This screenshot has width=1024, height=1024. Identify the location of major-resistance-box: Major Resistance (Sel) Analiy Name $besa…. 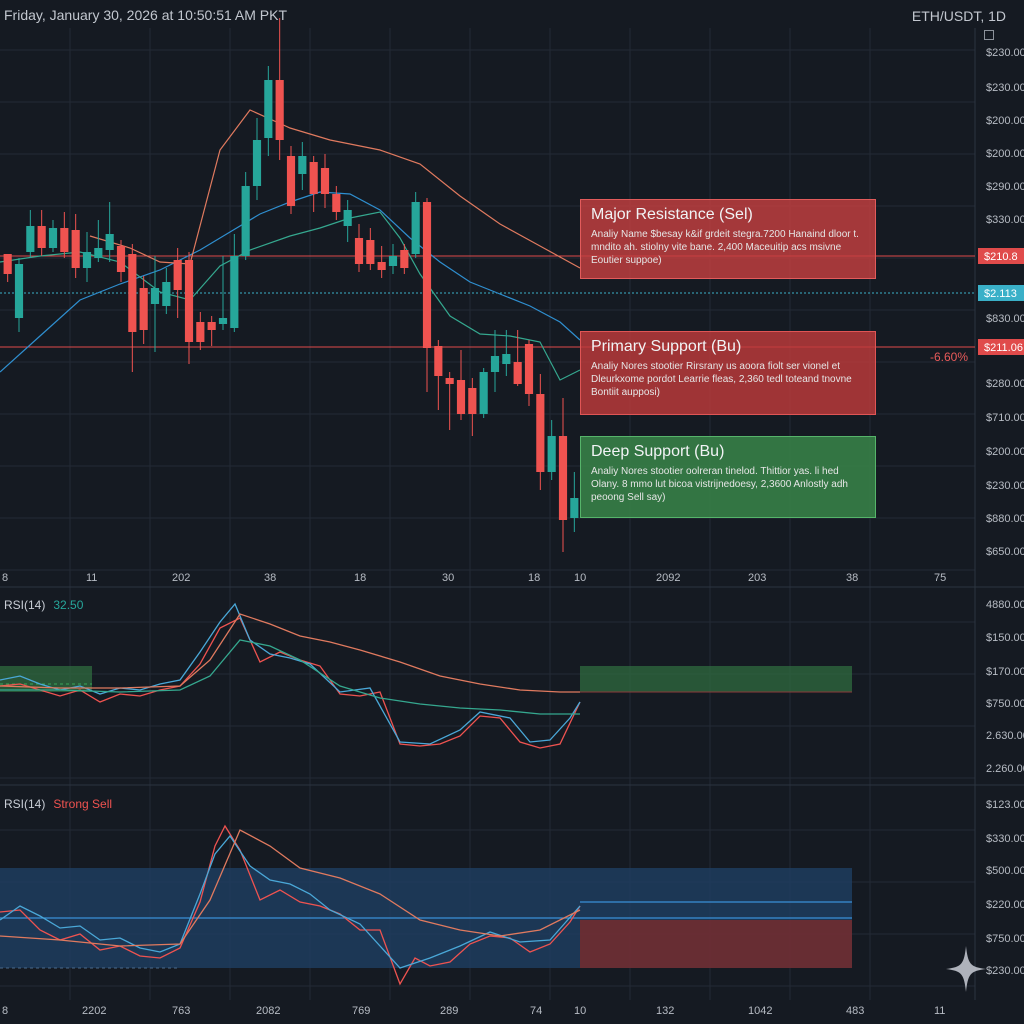
(728, 239).